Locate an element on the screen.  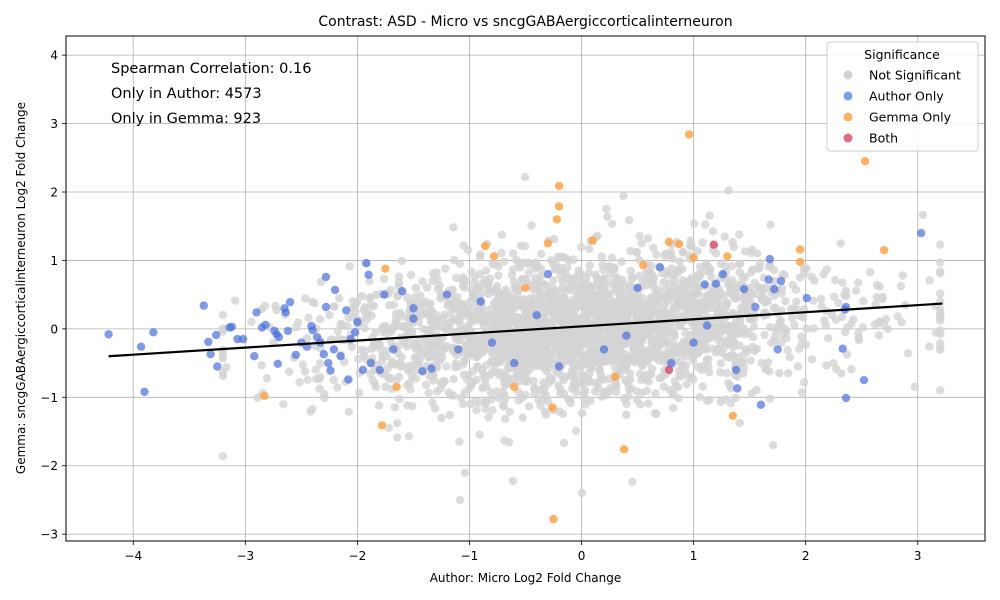
annotation-author-count: Only in Author: 4573 is located at coordinates (186, 94).